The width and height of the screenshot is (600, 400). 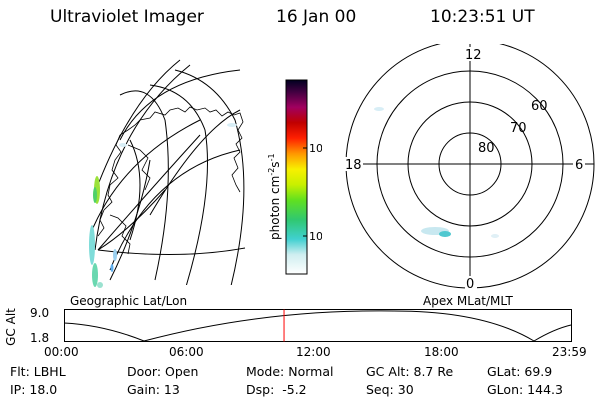 I want to click on altitude-ytick-high: 9.0, so click(x=40, y=313).